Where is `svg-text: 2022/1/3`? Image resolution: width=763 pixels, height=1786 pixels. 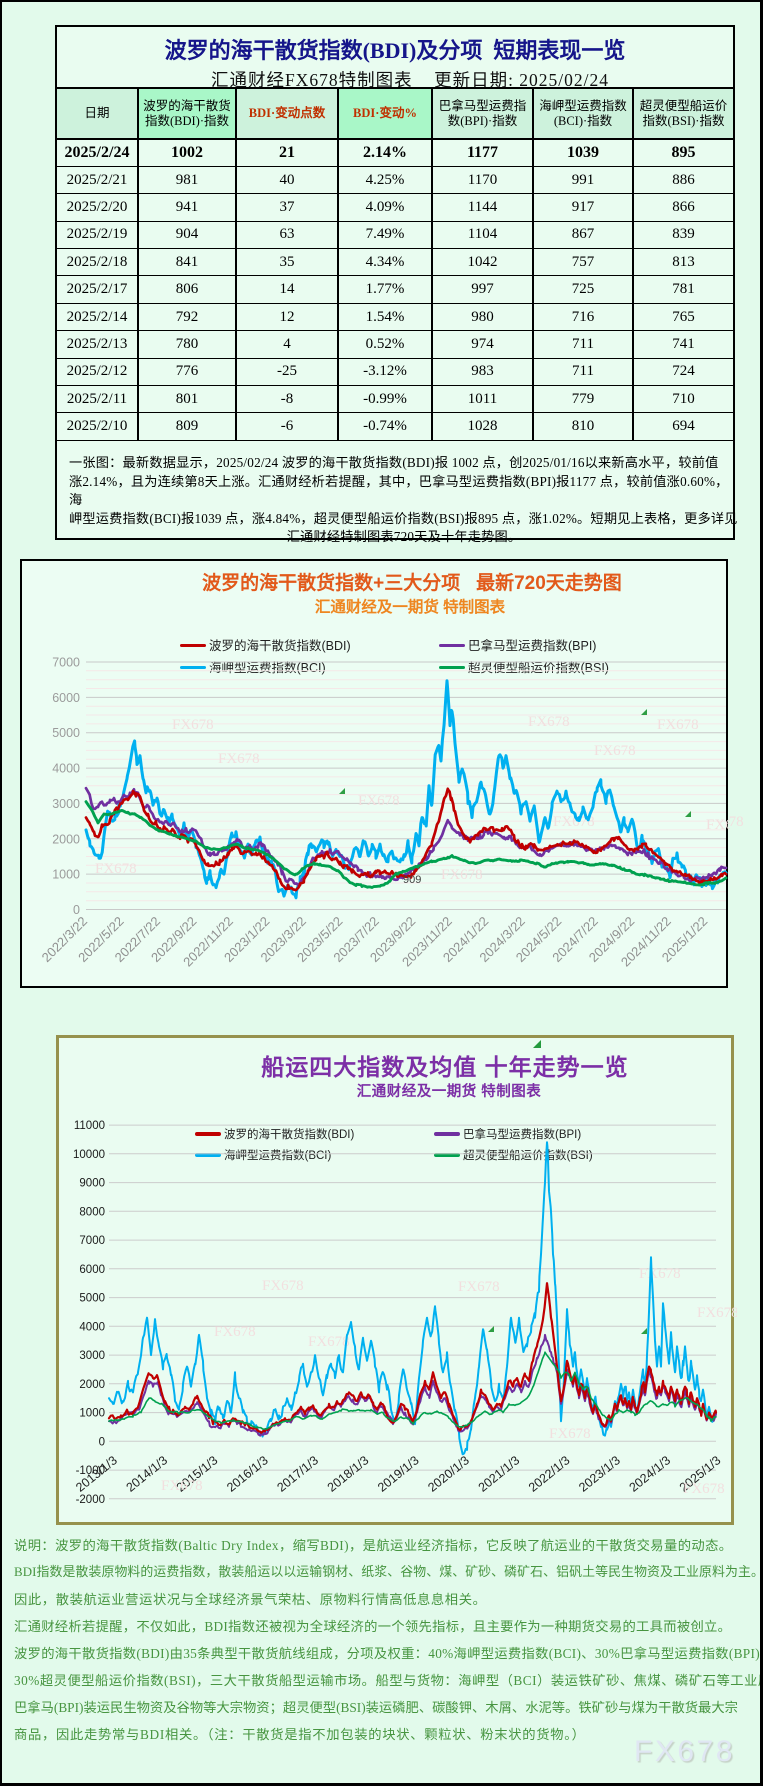 svg-text: 2022/1/3 is located at coordinates (549, 1474).